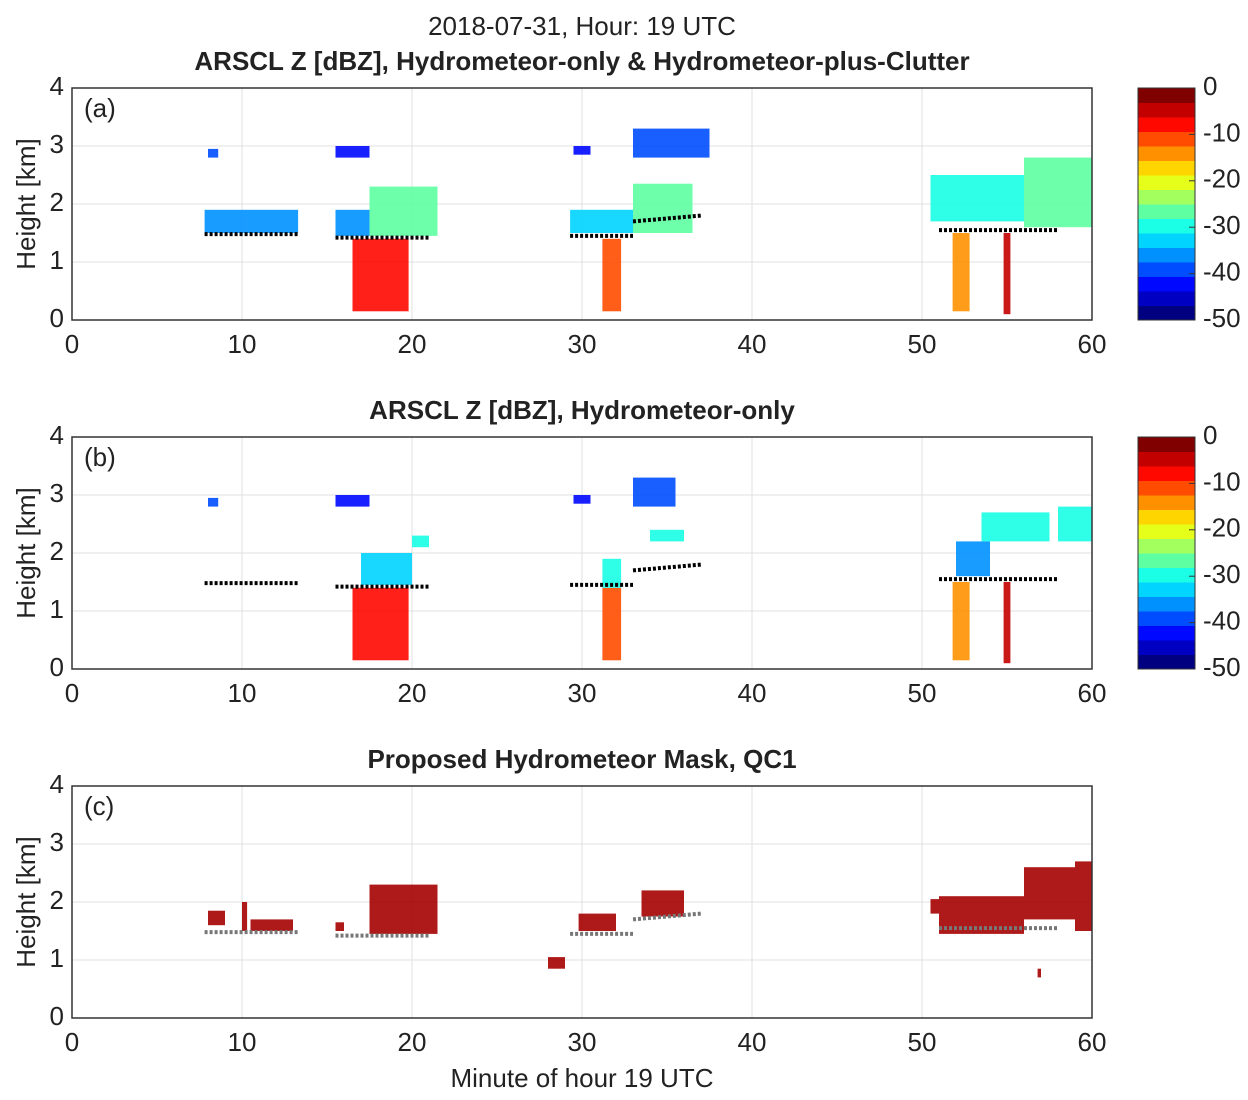  What do you see at coordinates (631, 924) in the screenshot?
I see `cloud-base` at bounding box center [631, 924].